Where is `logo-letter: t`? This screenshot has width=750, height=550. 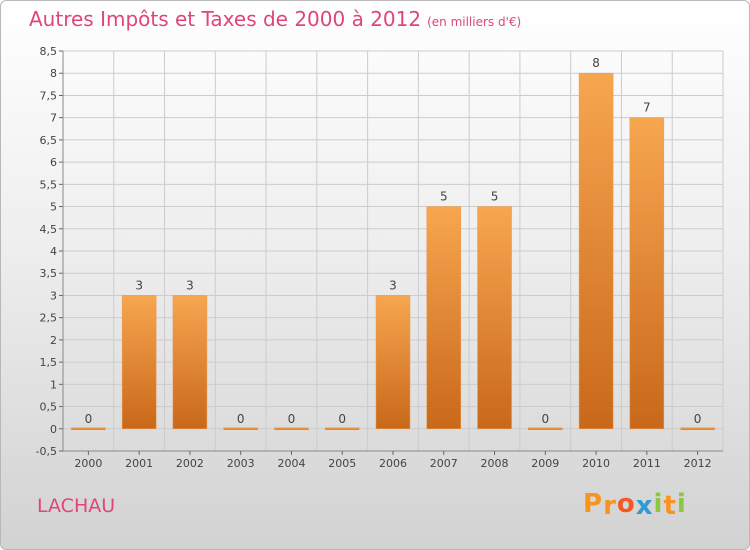
logo-letter: t is located at coordinates (670, 506).